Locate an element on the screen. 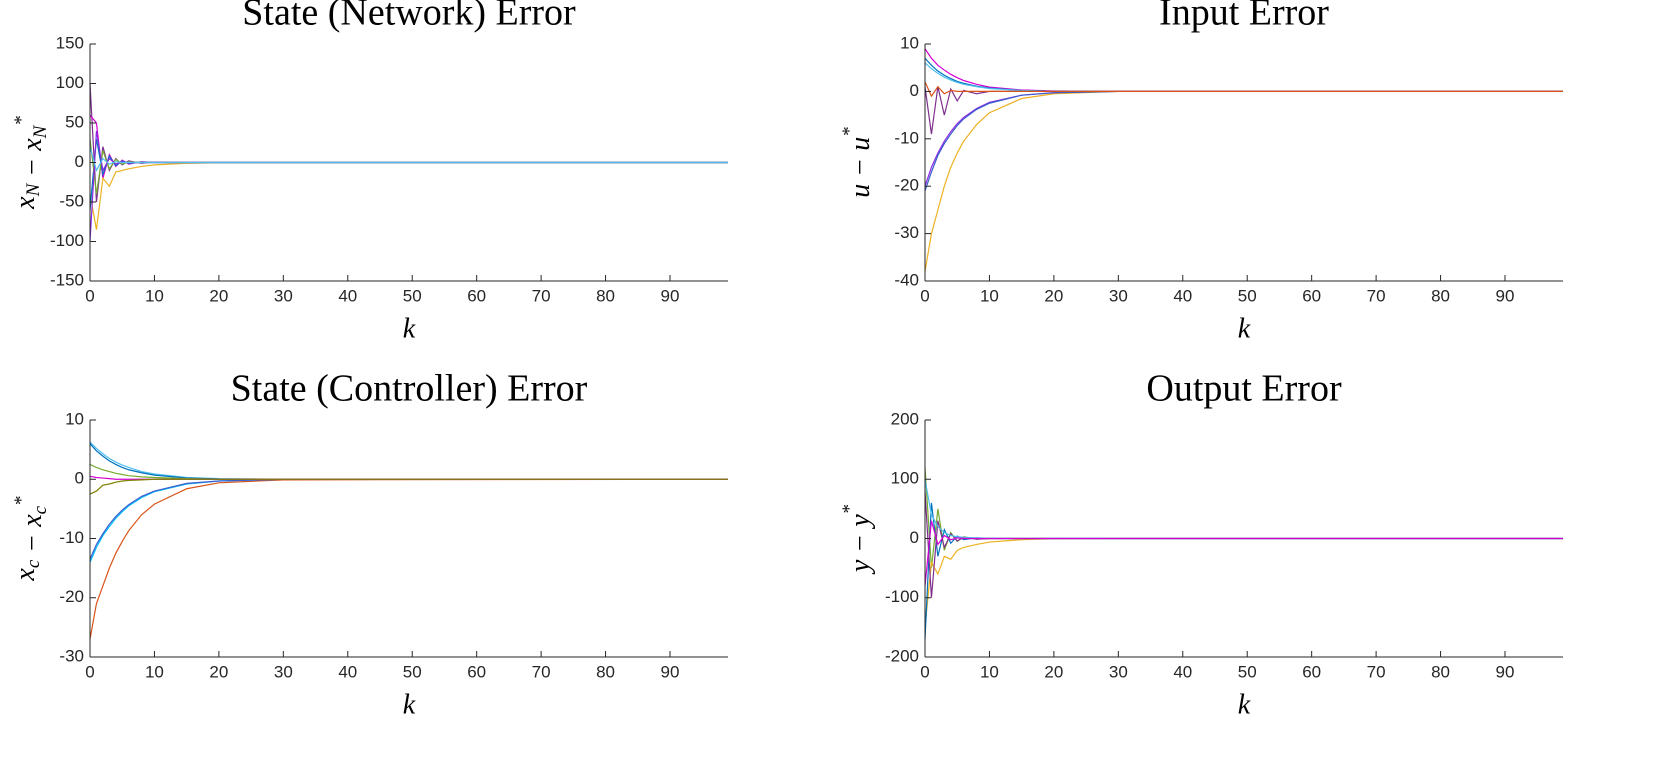 The image size is (1666, 763). y-tick-label: -50 is located at coordinates (71, 200).